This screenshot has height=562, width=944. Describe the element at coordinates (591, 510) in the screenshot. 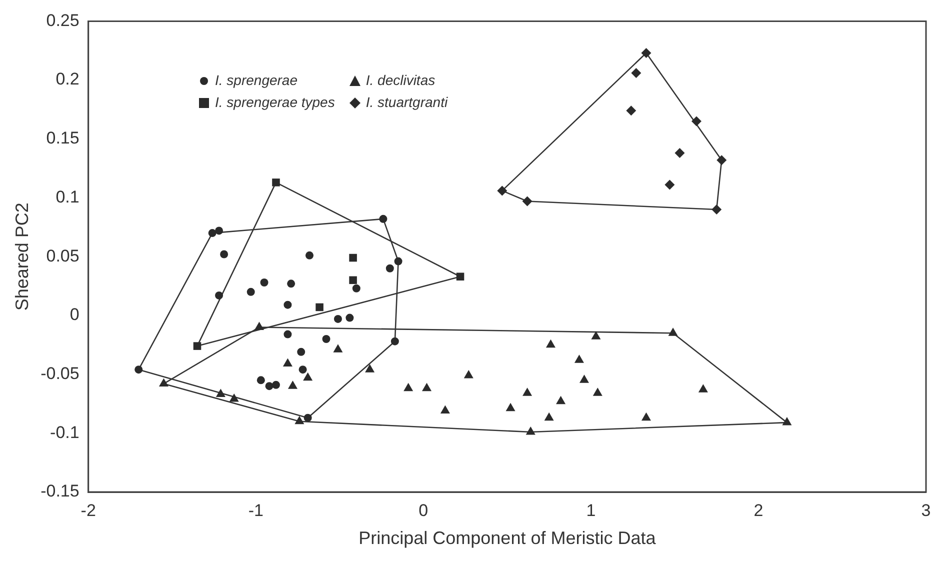

I see `x-tick-label: 1` at that location.